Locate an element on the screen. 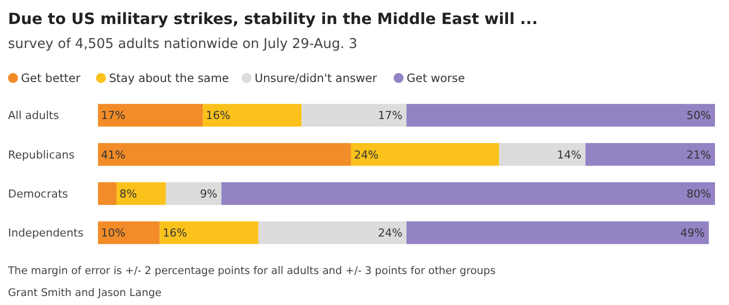 This screenshot has height=305, width=729. data-label: 10% is located at coordinates (113, 233).